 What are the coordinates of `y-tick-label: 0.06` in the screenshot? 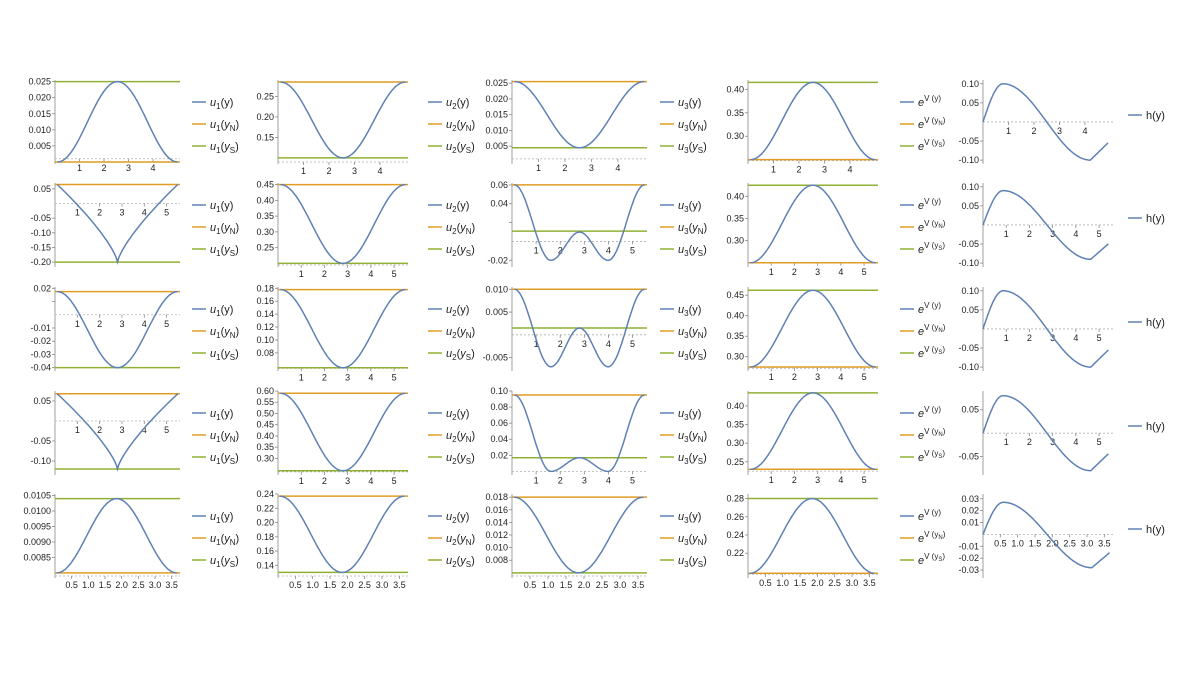 It's located at (499, 185).